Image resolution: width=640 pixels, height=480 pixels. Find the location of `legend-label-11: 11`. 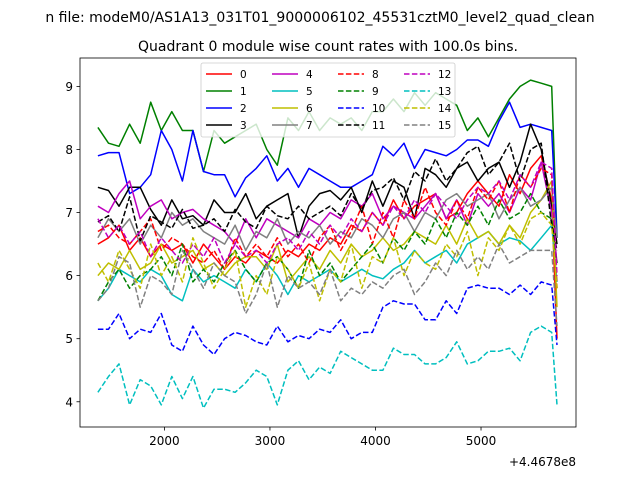

legend-label-11: 11 is located at coordinates (378, 126).